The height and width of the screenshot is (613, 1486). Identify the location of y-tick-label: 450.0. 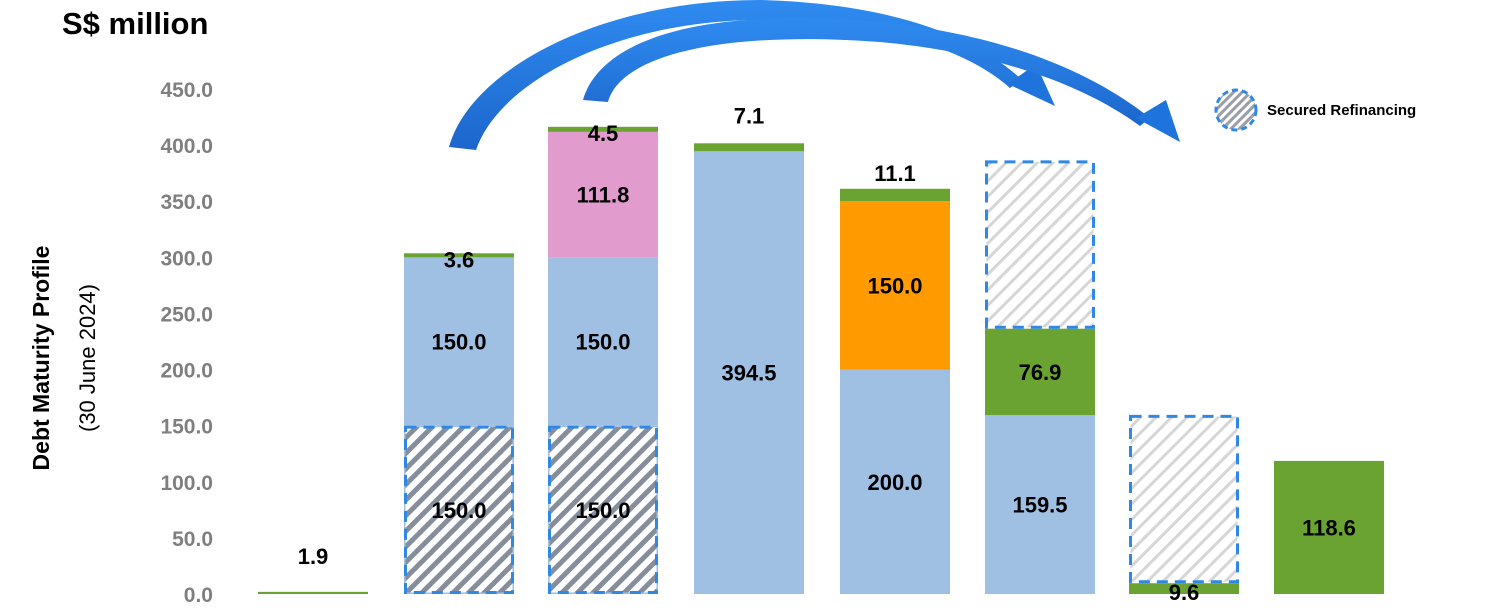
(186, 90).